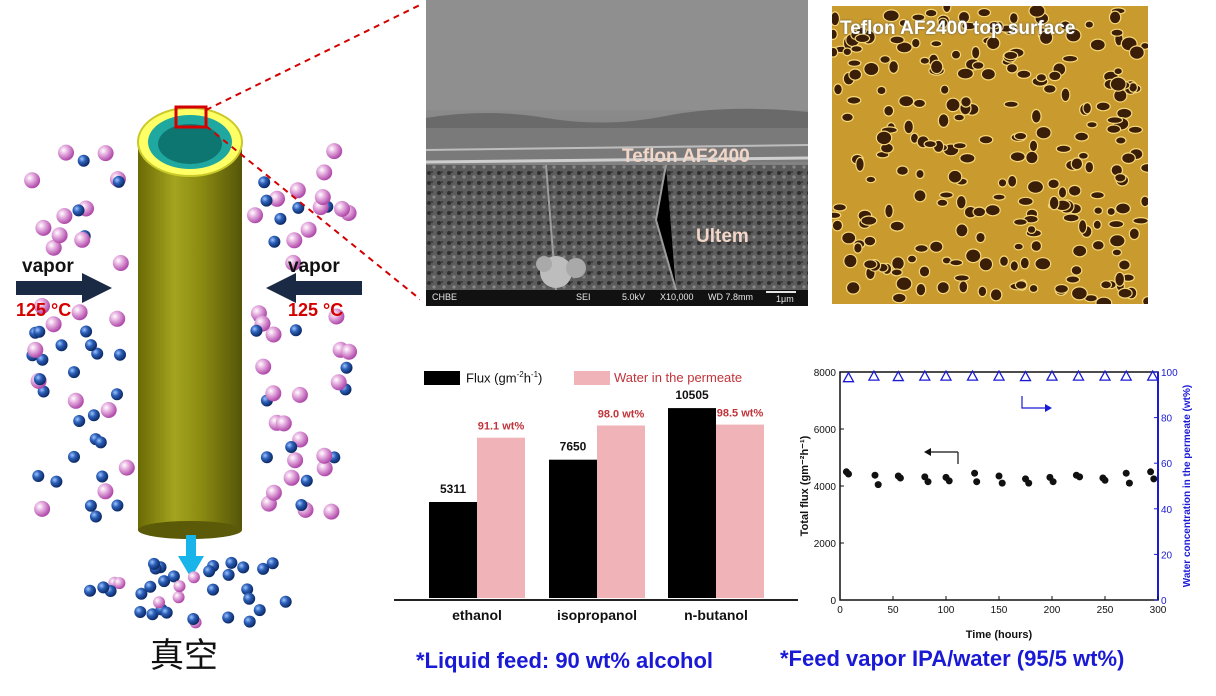 This screenshot has height=696, width=1216. I want to click on left-axis-indicator-arrow-icon, so click(944, 457).